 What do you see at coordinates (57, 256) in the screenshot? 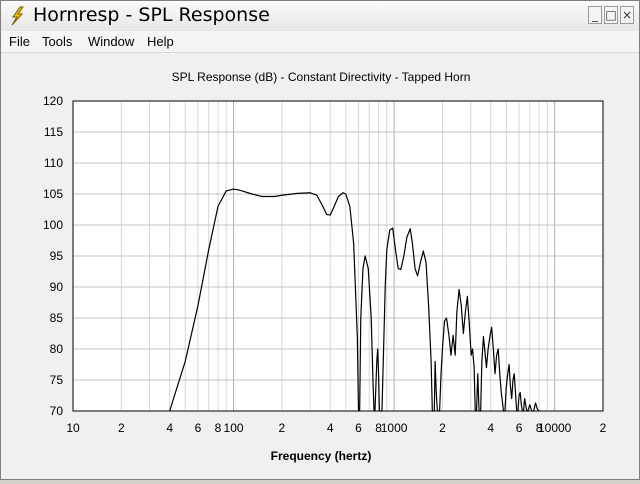
I see `y-tick-label: 95` at bounding box center [57, 256].